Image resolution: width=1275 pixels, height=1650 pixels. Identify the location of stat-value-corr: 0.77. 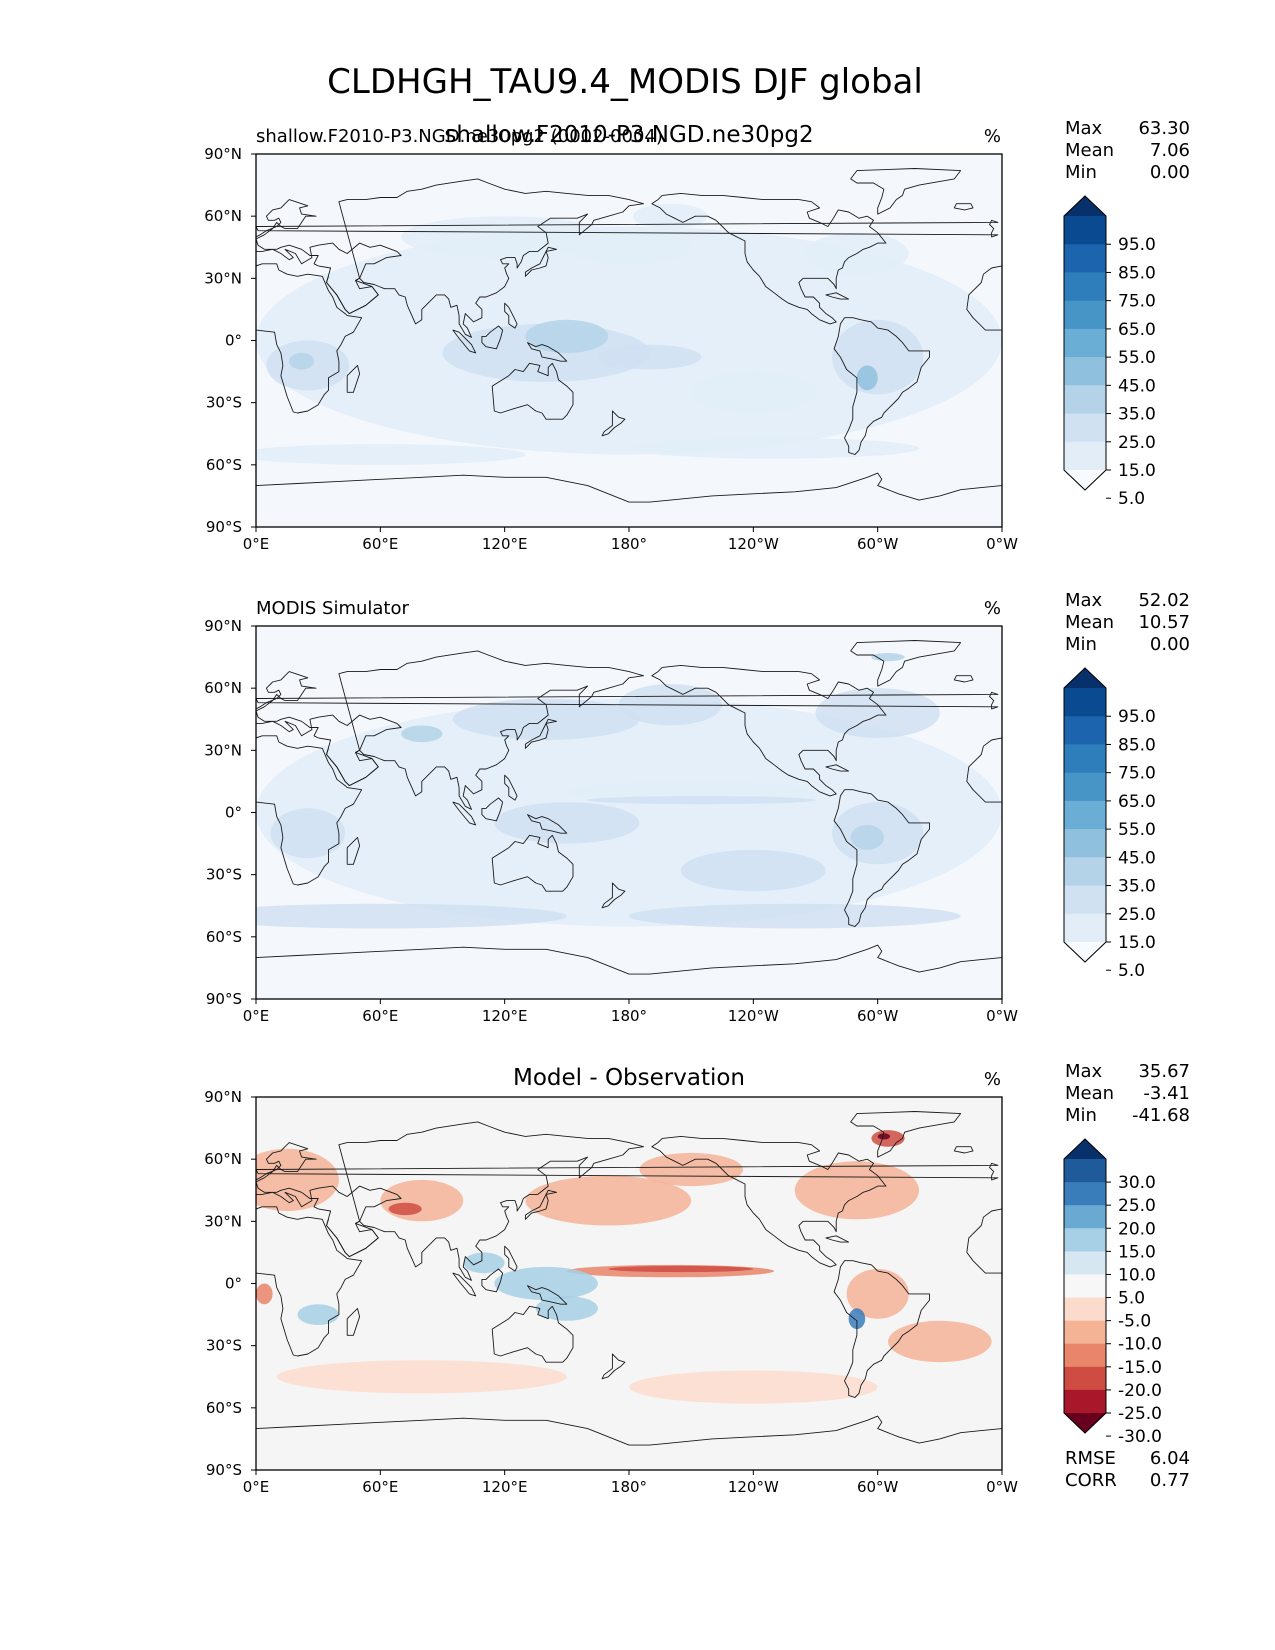
(1170, 1480).